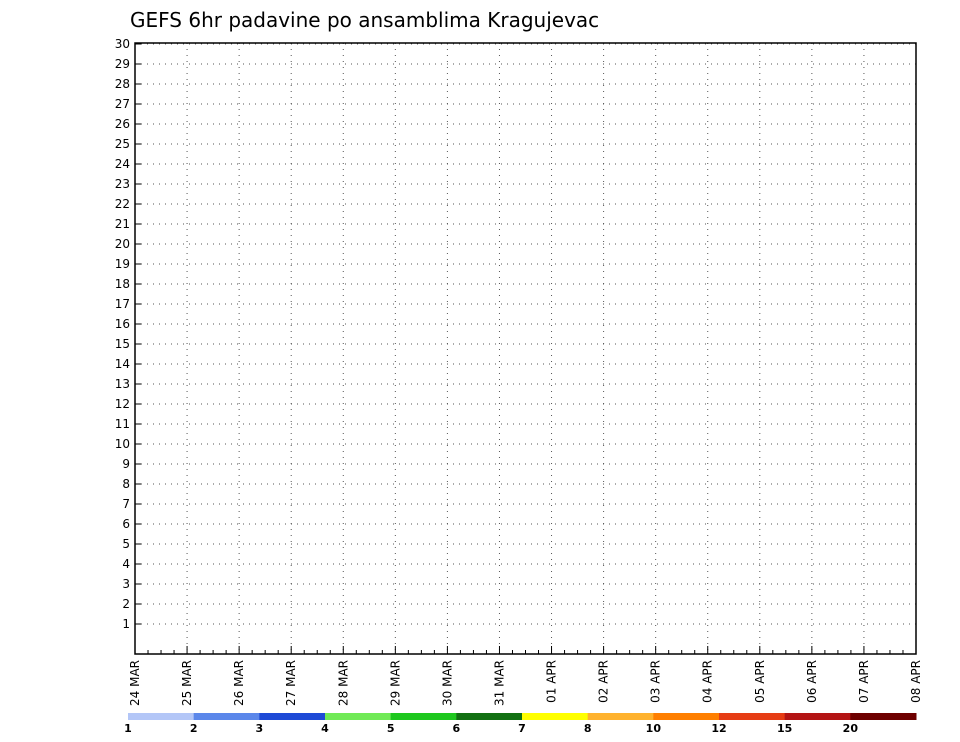 This screenshot has width=960, height=742. I want to click on x-tick-label: 01 APR, so click(552, 681).